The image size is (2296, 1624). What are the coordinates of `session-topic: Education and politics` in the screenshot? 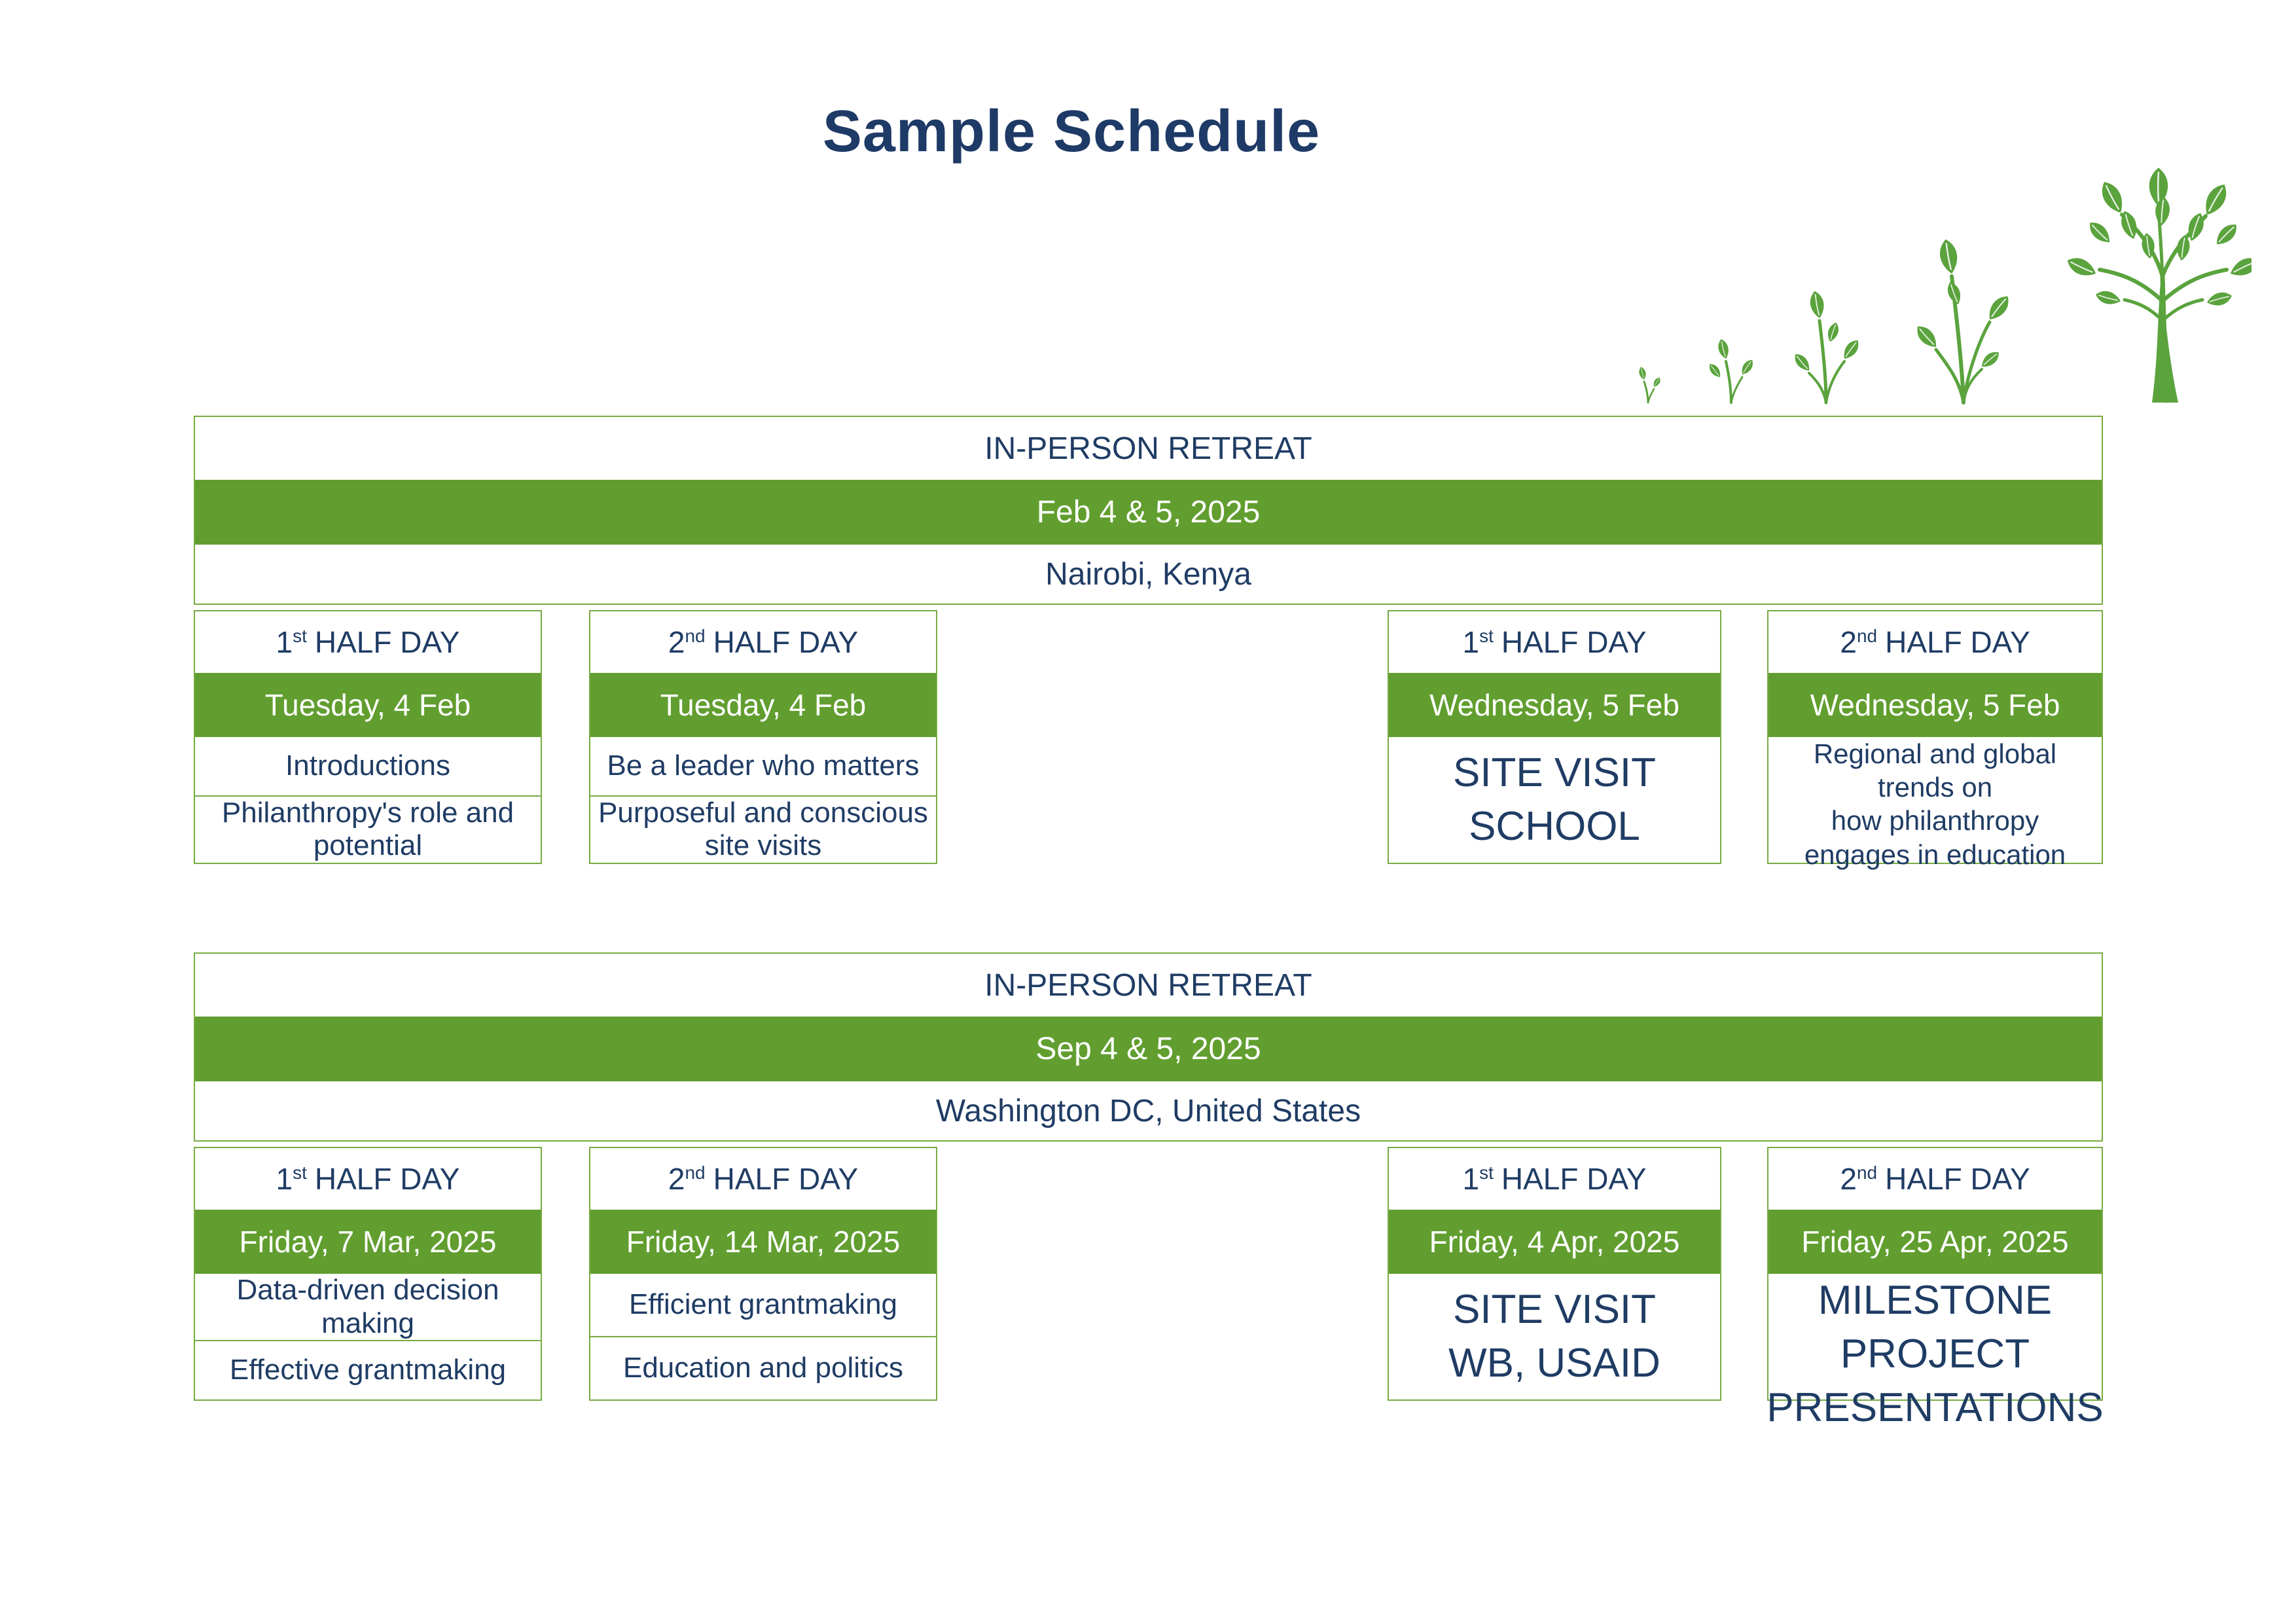 It's located at (763, 1367).